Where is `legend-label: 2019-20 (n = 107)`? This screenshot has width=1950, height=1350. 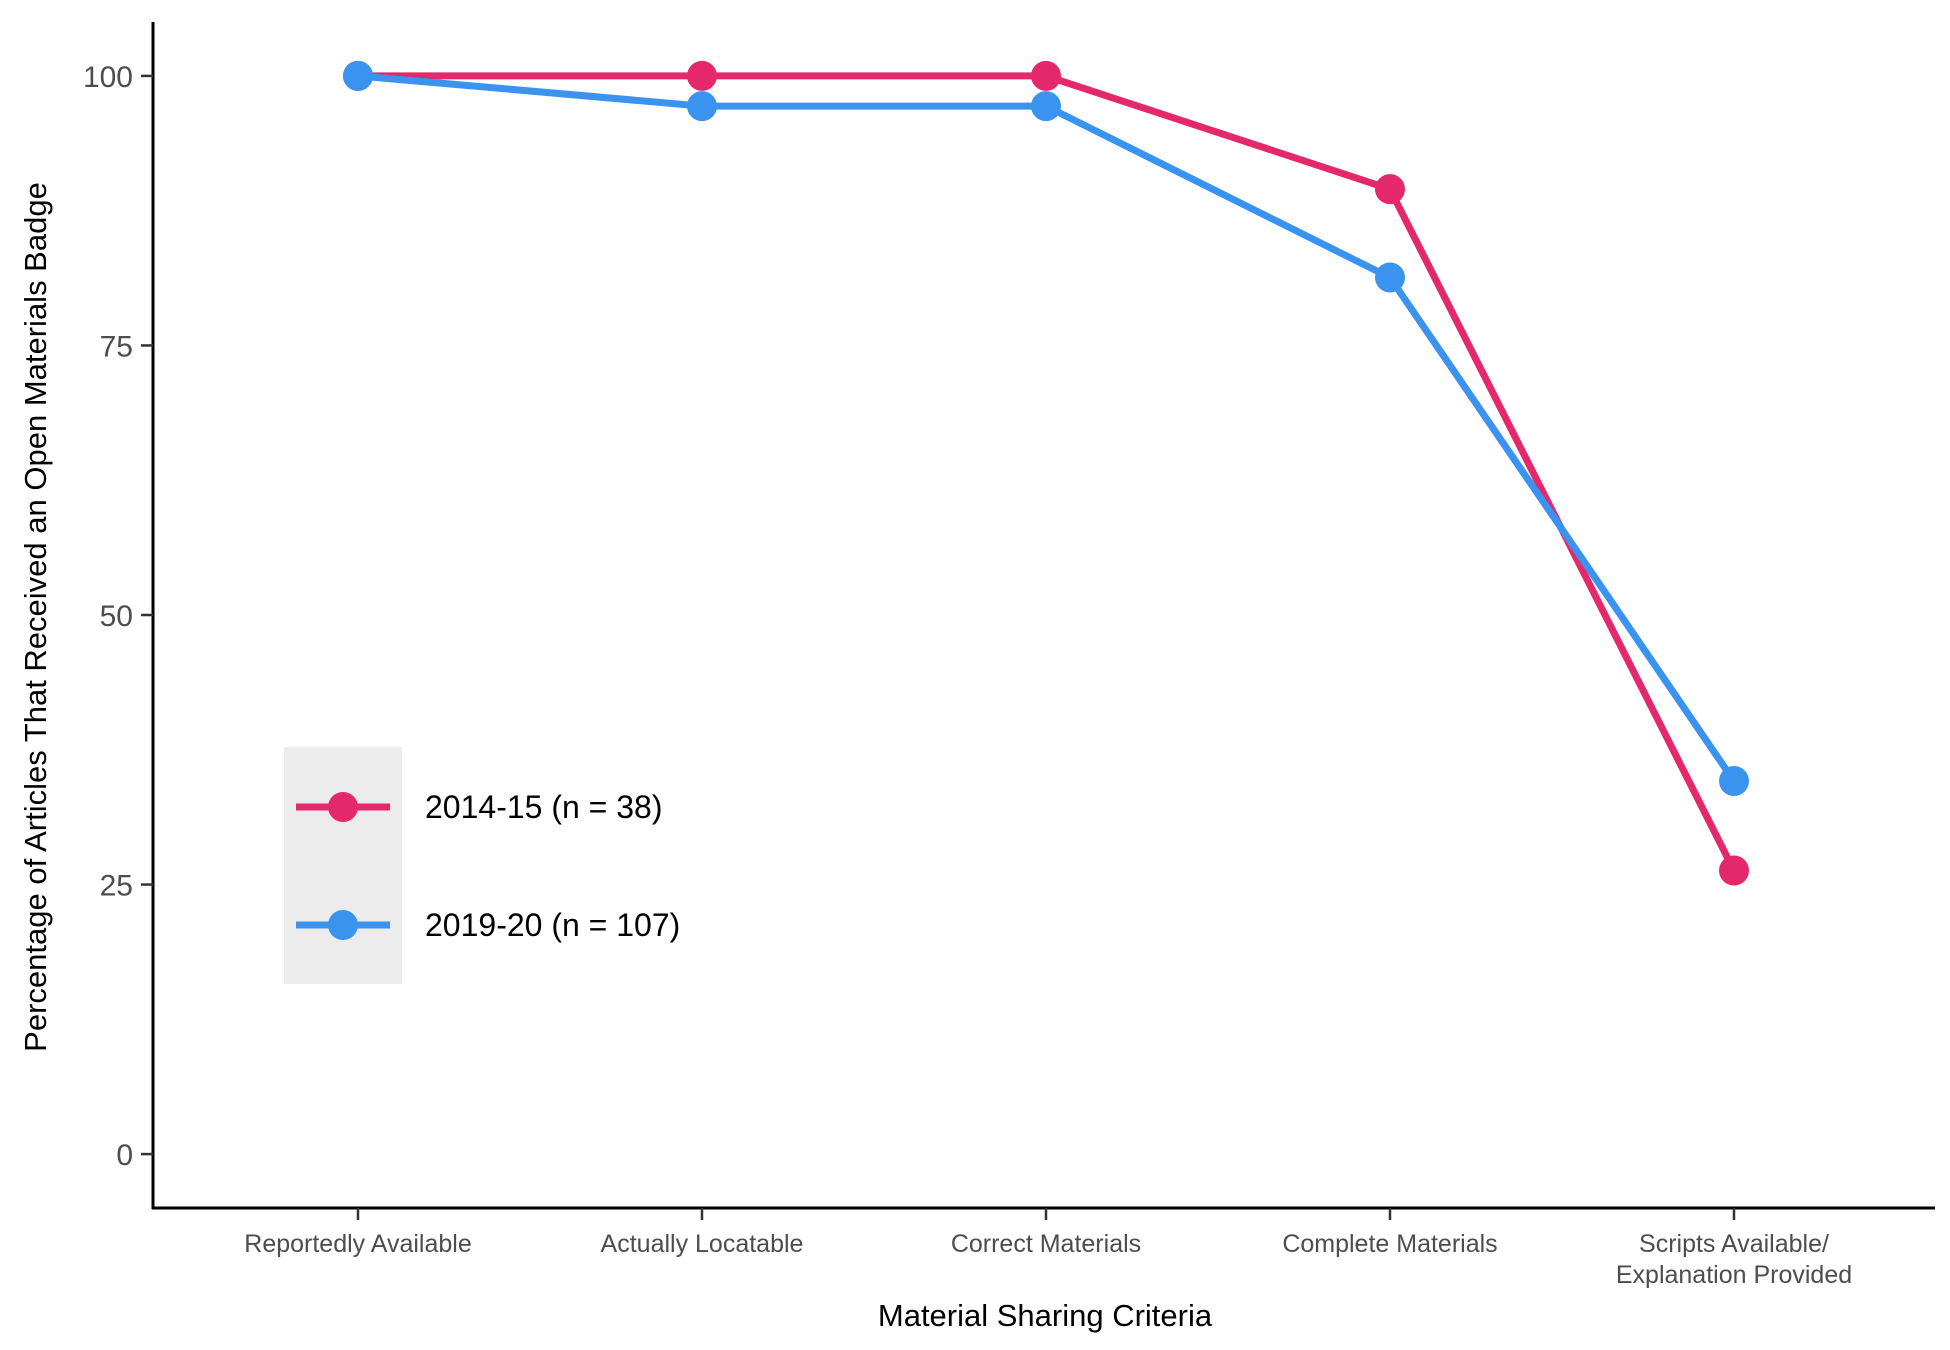 legend-label: 2019-20 (n = 107) is located at coordinates (552, 925).